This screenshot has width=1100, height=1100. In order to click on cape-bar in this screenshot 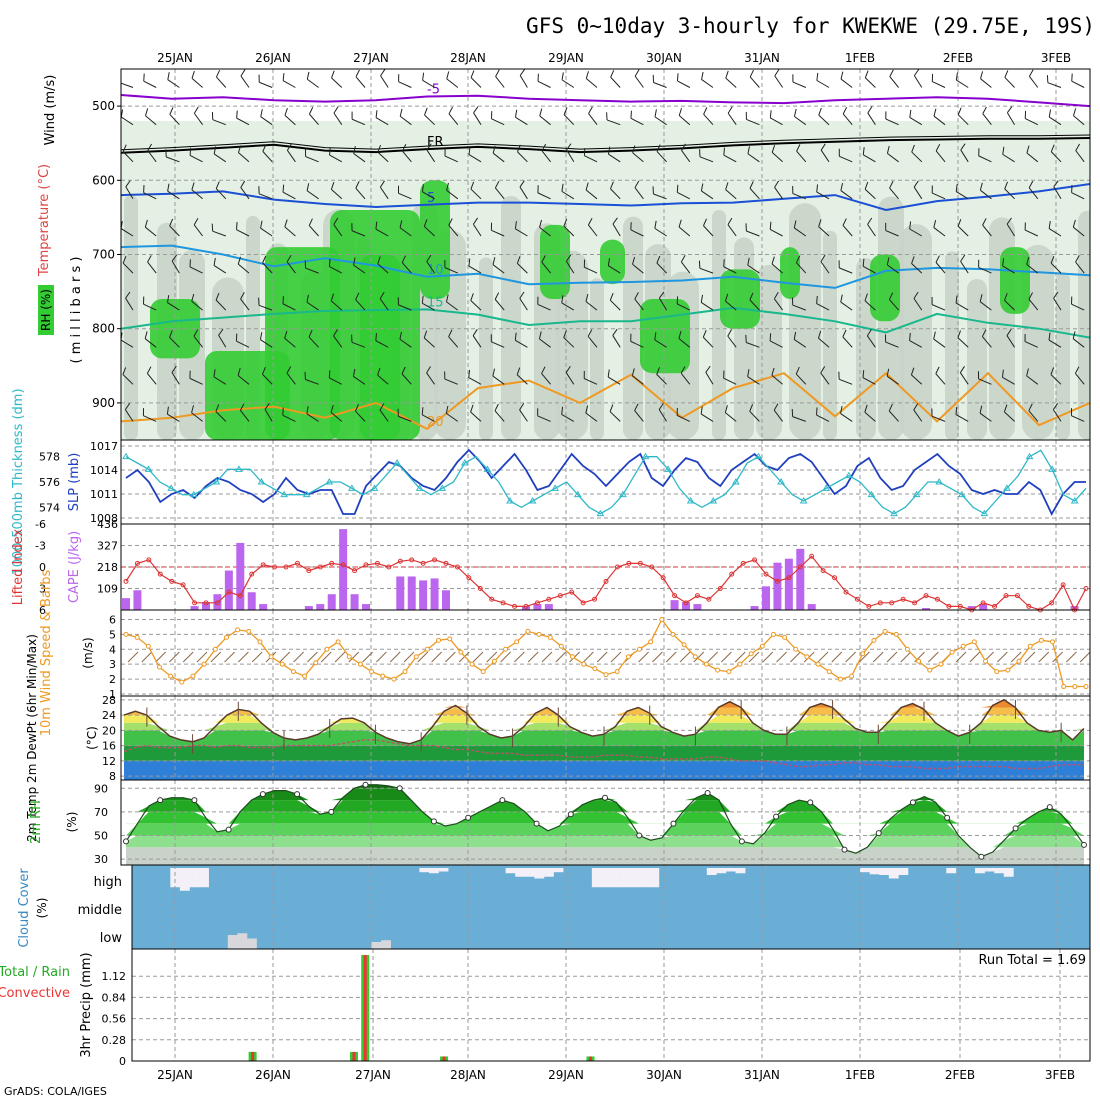, I will do `click(766, 598)`.